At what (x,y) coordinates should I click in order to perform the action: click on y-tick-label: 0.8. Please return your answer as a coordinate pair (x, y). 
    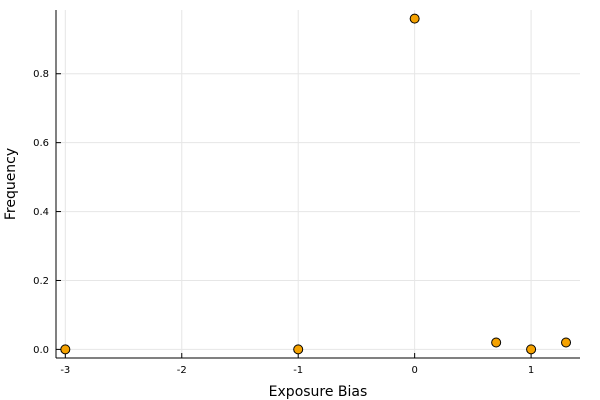
    Looking at the image, I should click on (41, 74).